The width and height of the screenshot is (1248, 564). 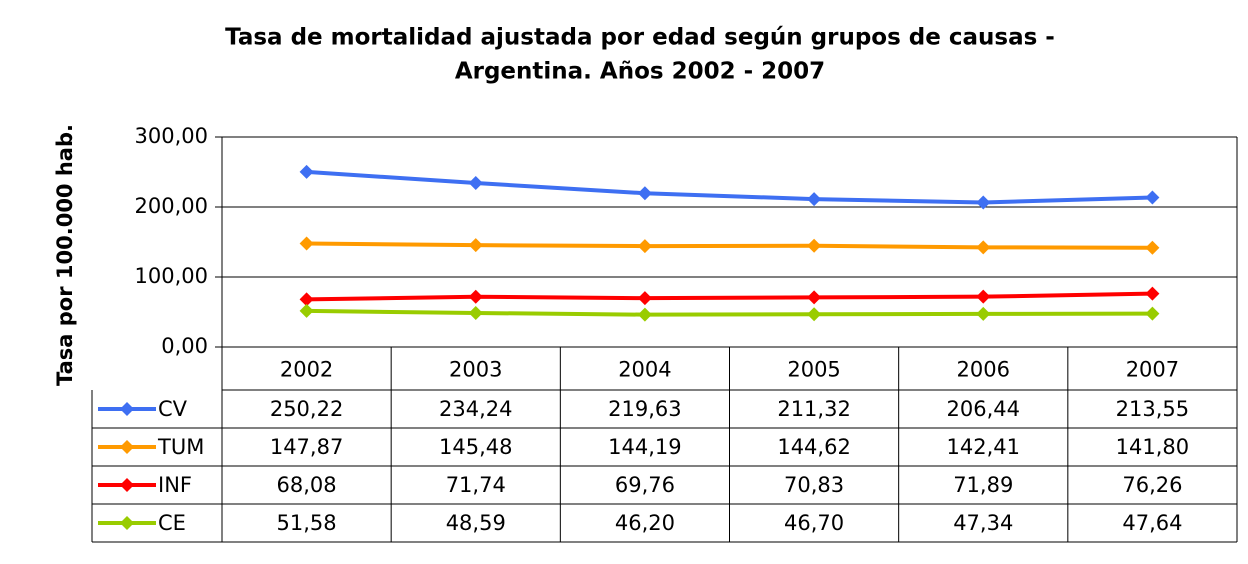 What do you see at coordinates (1152, 370) in the screenshot?
I see `x-tick-label: 2007` at bounding box center [1152, 370].